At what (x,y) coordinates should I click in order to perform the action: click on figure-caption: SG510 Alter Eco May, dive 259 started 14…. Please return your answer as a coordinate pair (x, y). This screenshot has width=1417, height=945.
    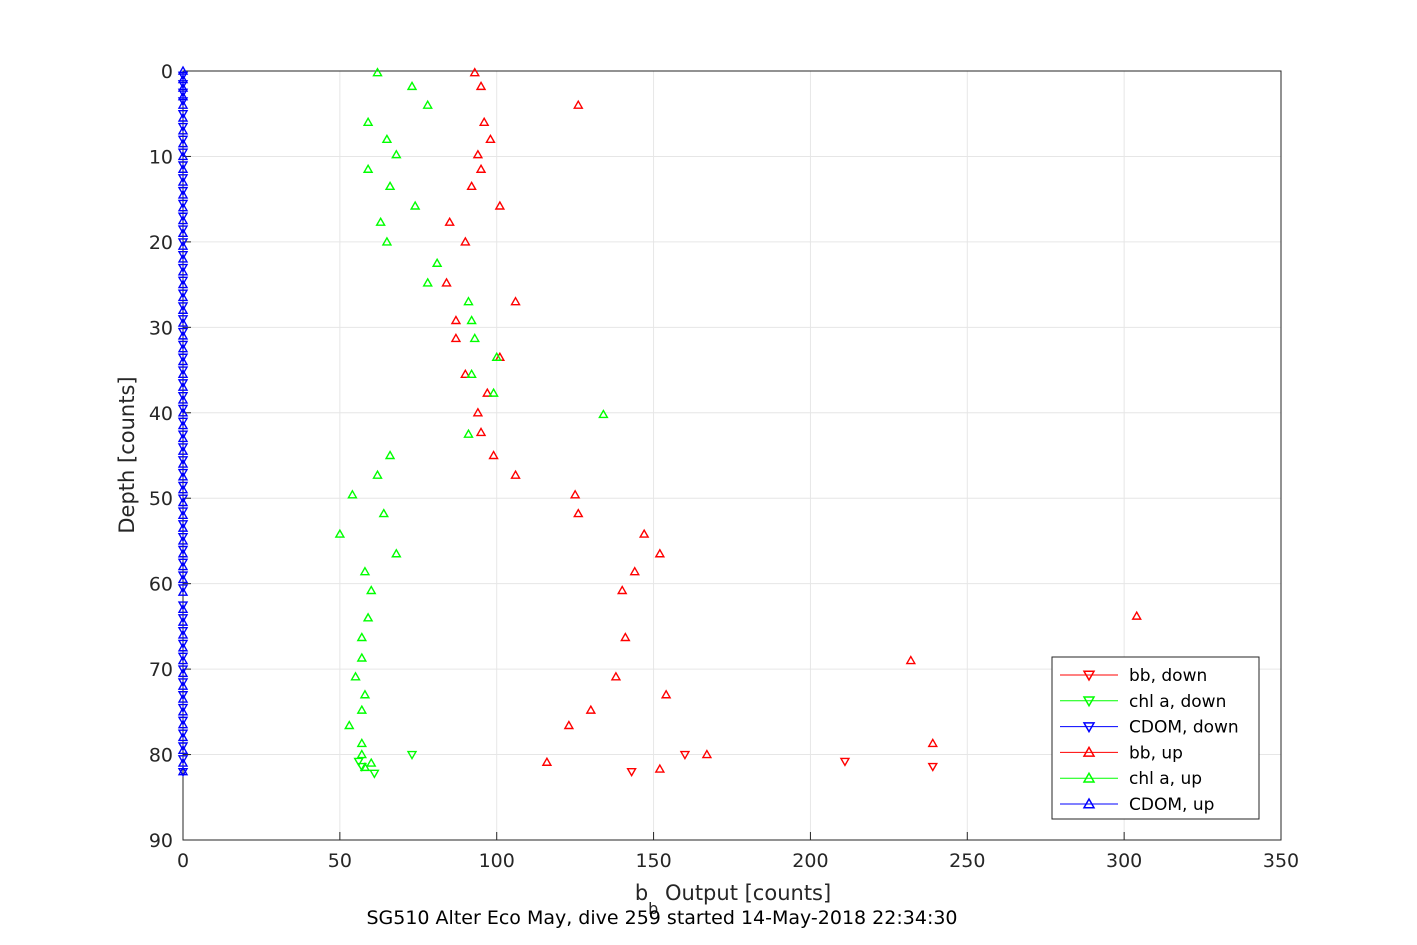
    Looking at the image, I should click on (661, 918).